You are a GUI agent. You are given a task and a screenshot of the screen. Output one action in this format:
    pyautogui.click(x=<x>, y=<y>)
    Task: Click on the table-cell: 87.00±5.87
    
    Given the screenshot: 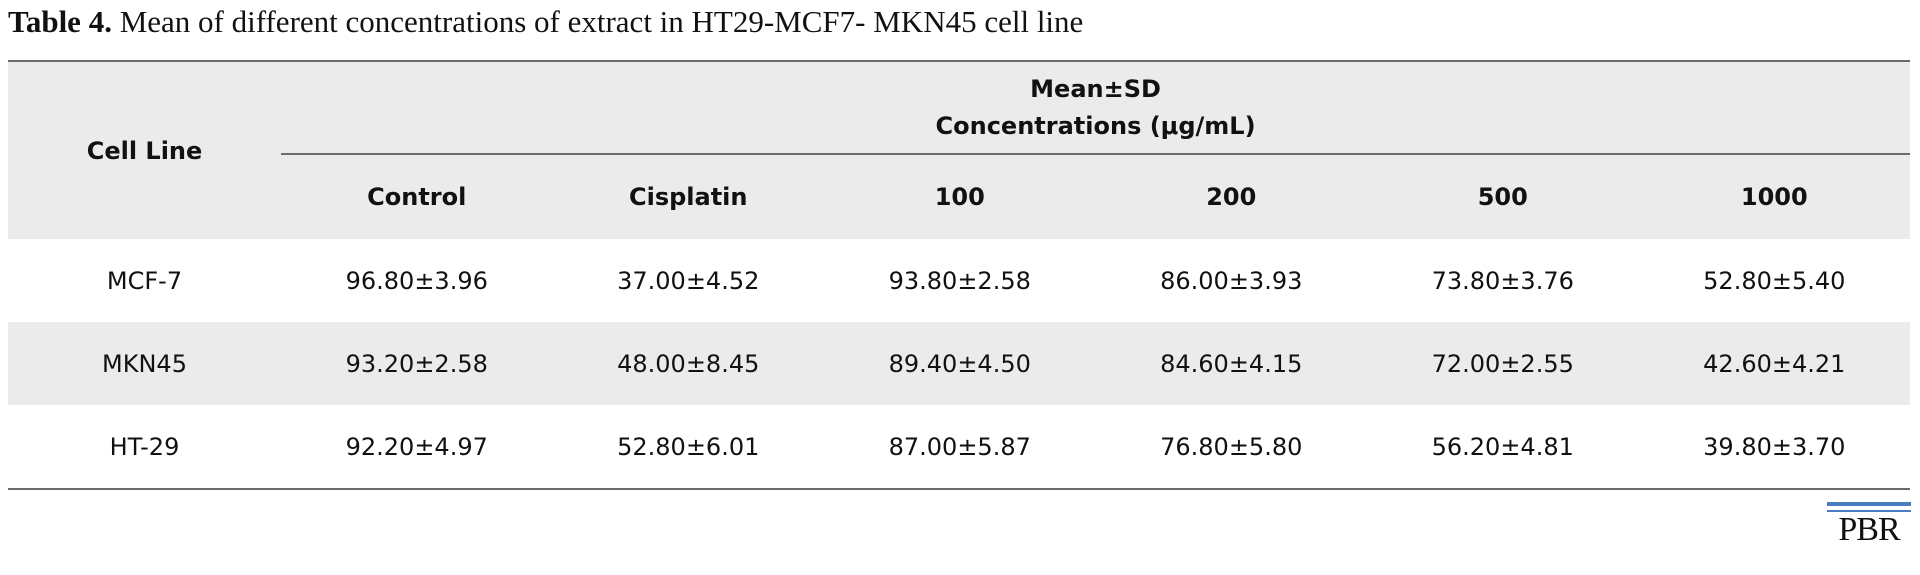 What is the action you would take?
    pyautogui.click(x=960, y=447)
    